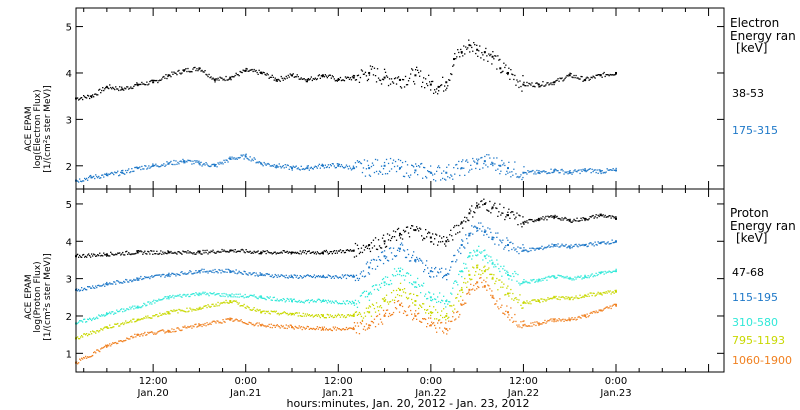 The height and width of the screenshot is (410, 800). I want to click on electron-y-tick-label: 5, so click(69, 28).